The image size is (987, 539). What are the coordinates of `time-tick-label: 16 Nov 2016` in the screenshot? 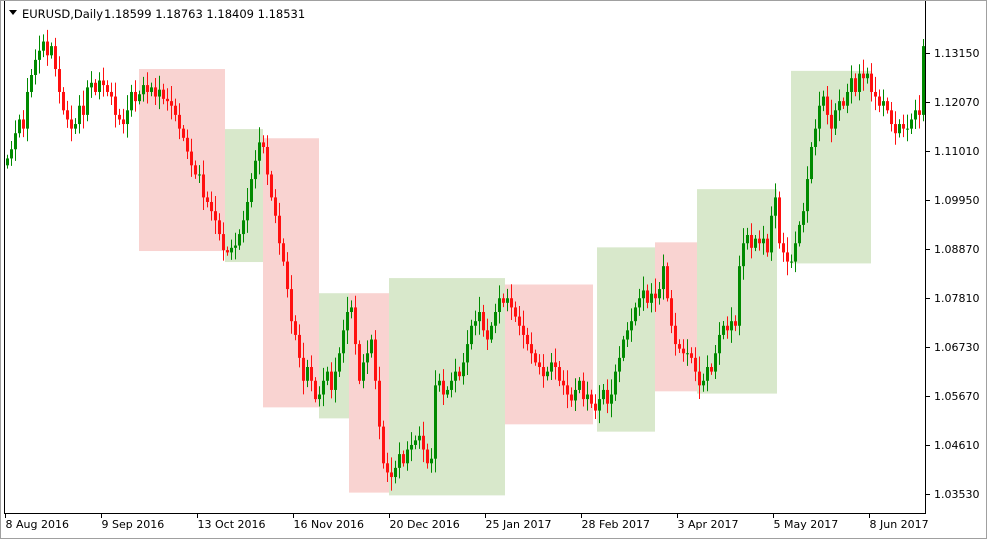 It's located at (329, 524).